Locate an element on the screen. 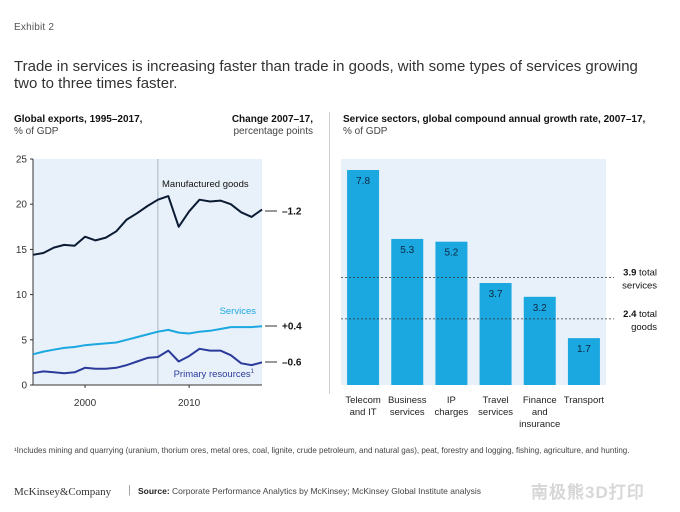  y-tick-label: 25 is located at coordinates (22, 160).